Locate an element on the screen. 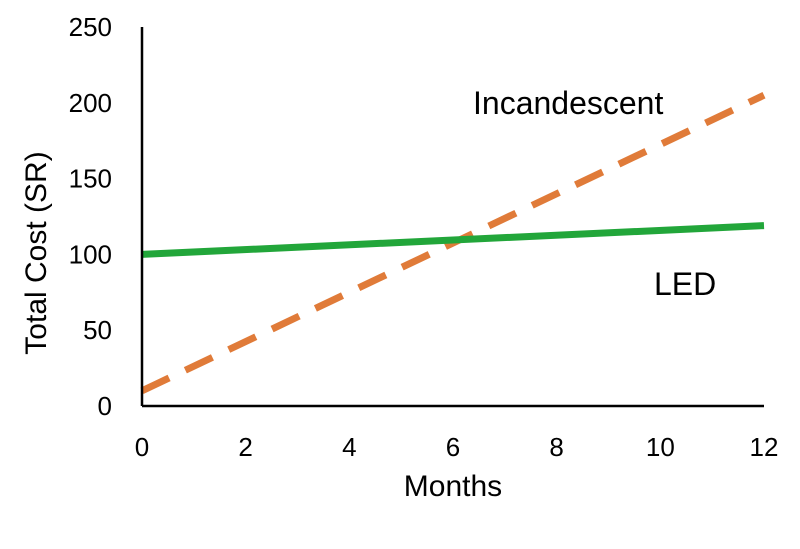  y-tick-label: 50 is located at coordinates (97, 330).